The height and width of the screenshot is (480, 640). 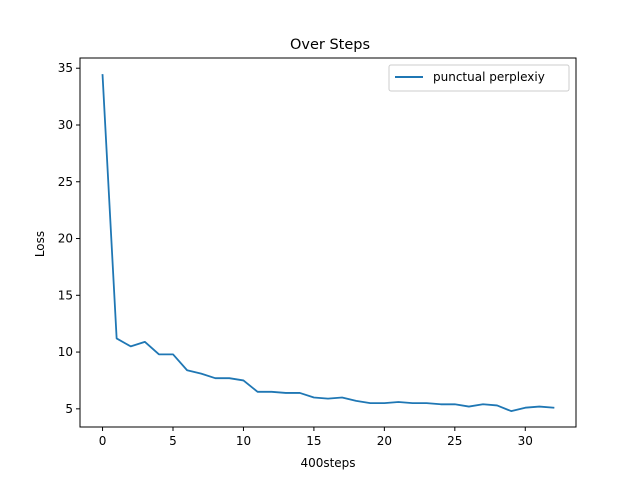 I want to click on x-tick-label: 25, so click(x=454, y=441).